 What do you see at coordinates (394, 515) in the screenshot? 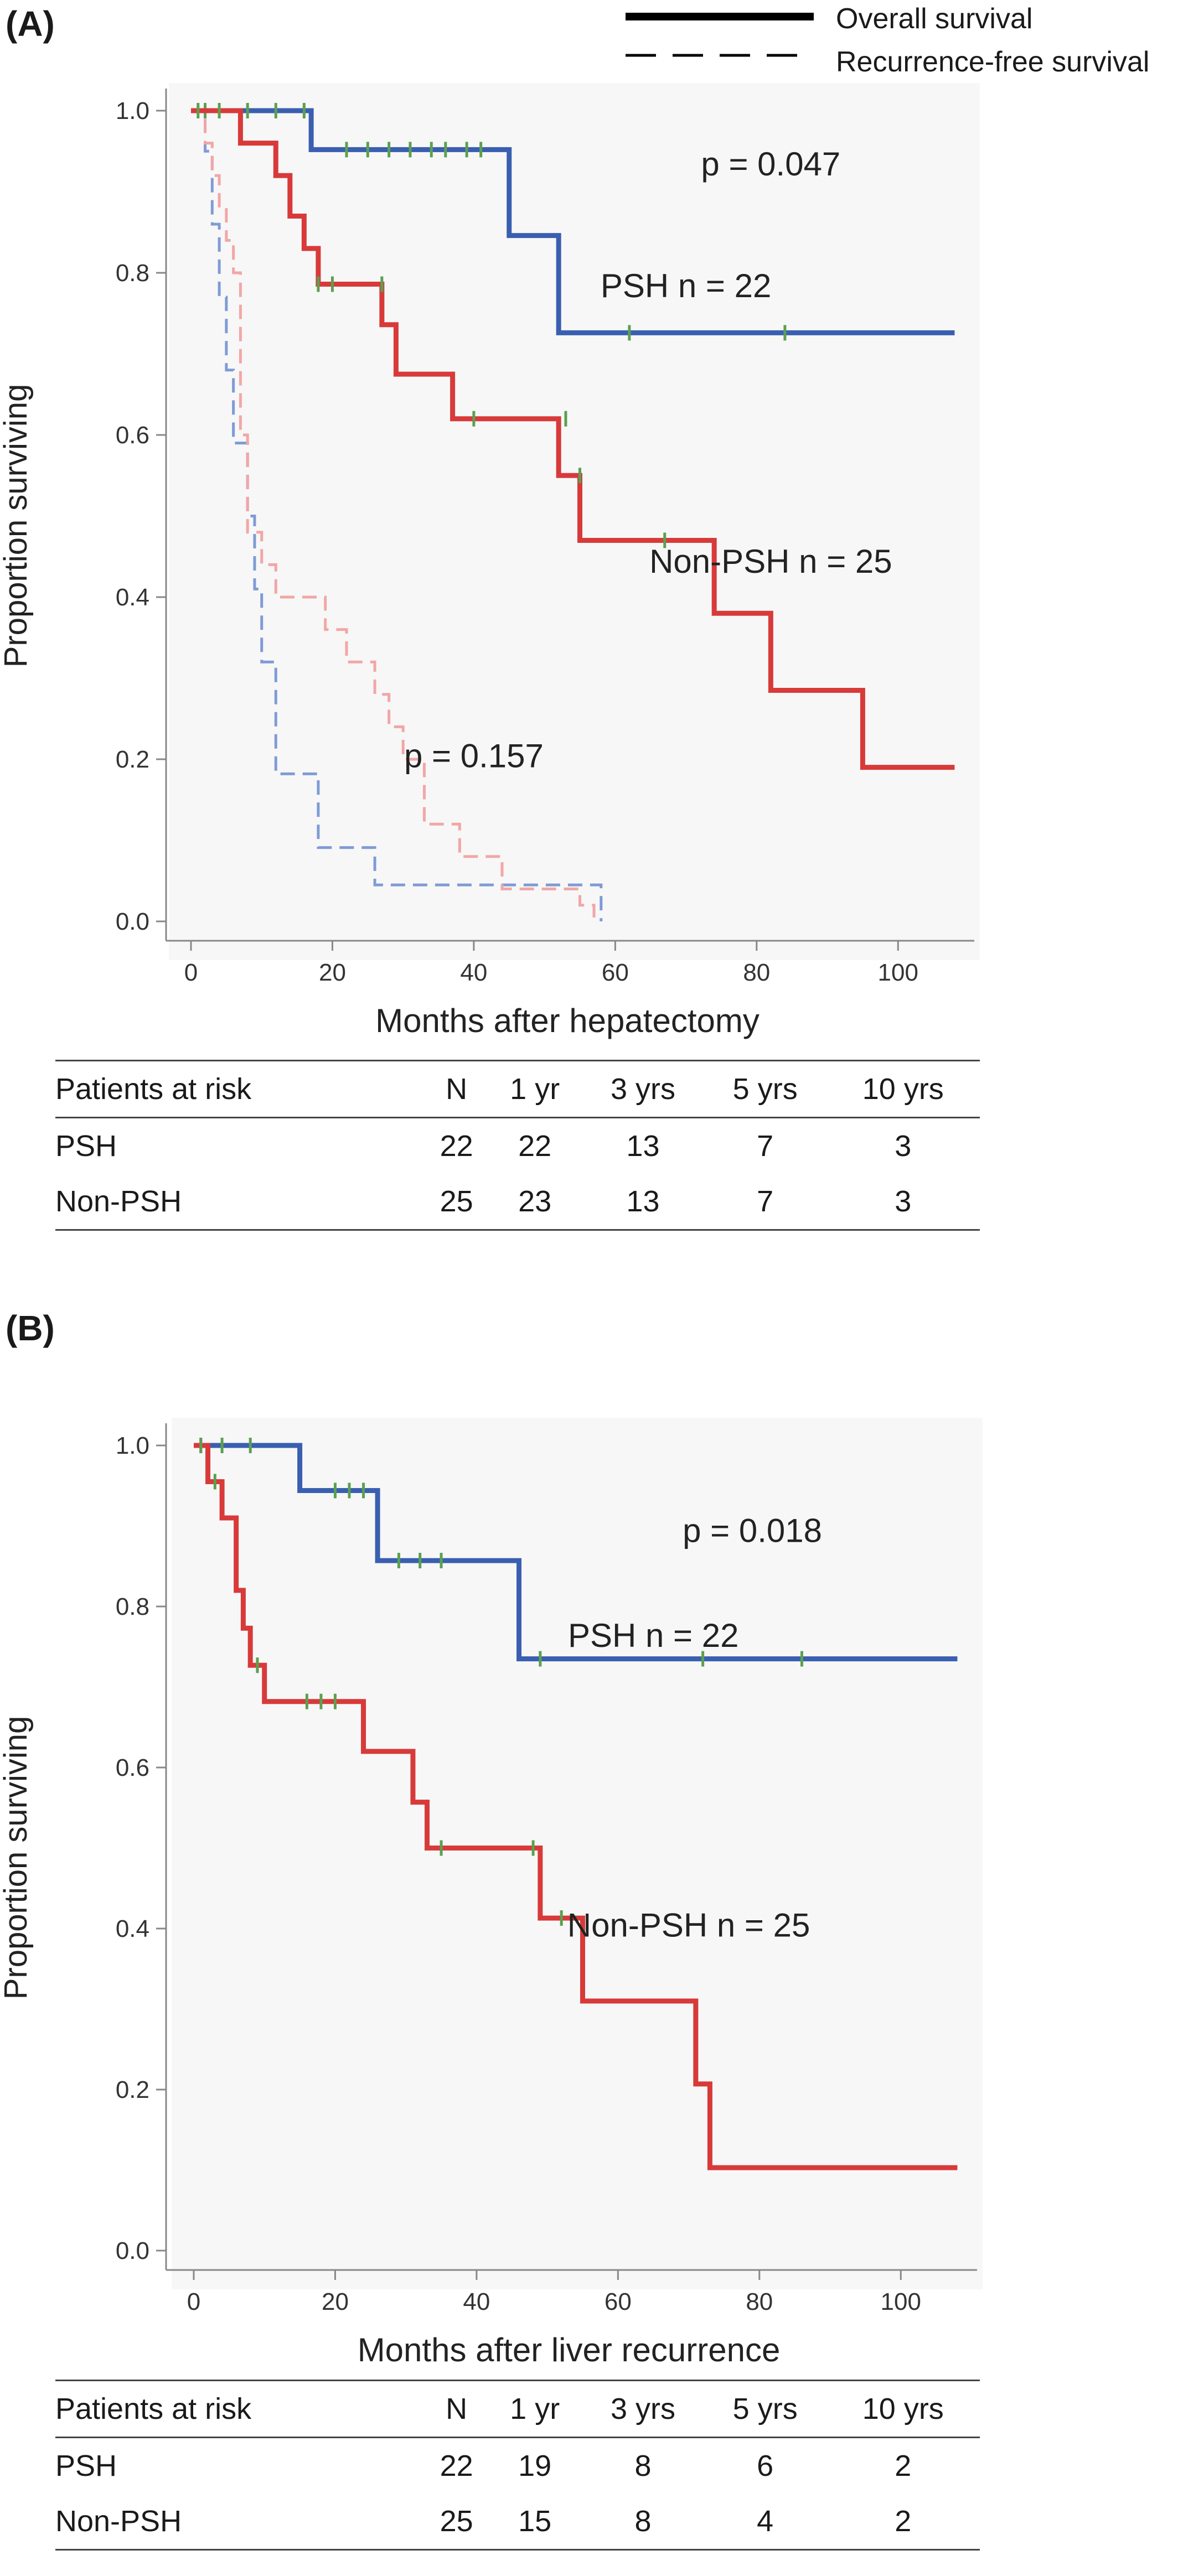
I see `recurrence-free-non-psh-curve` at bounding box center [394, 515].